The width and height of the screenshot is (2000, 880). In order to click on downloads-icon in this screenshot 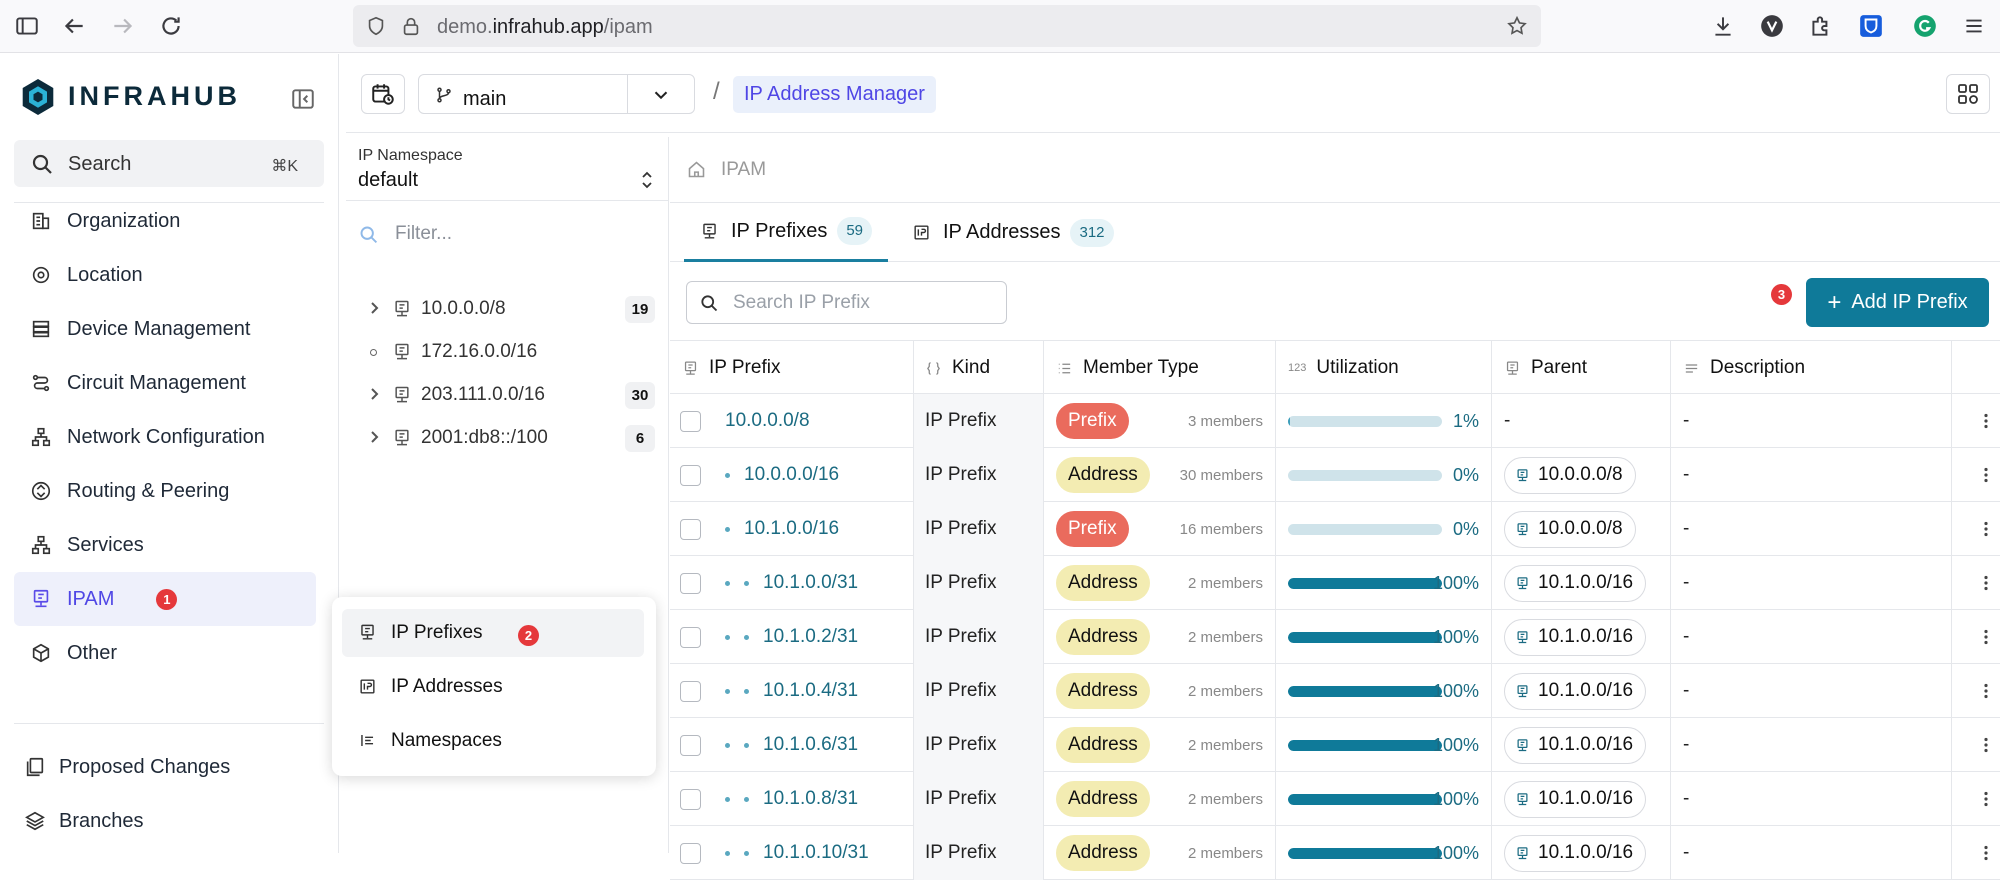, I will do `click(1723, 26)`.